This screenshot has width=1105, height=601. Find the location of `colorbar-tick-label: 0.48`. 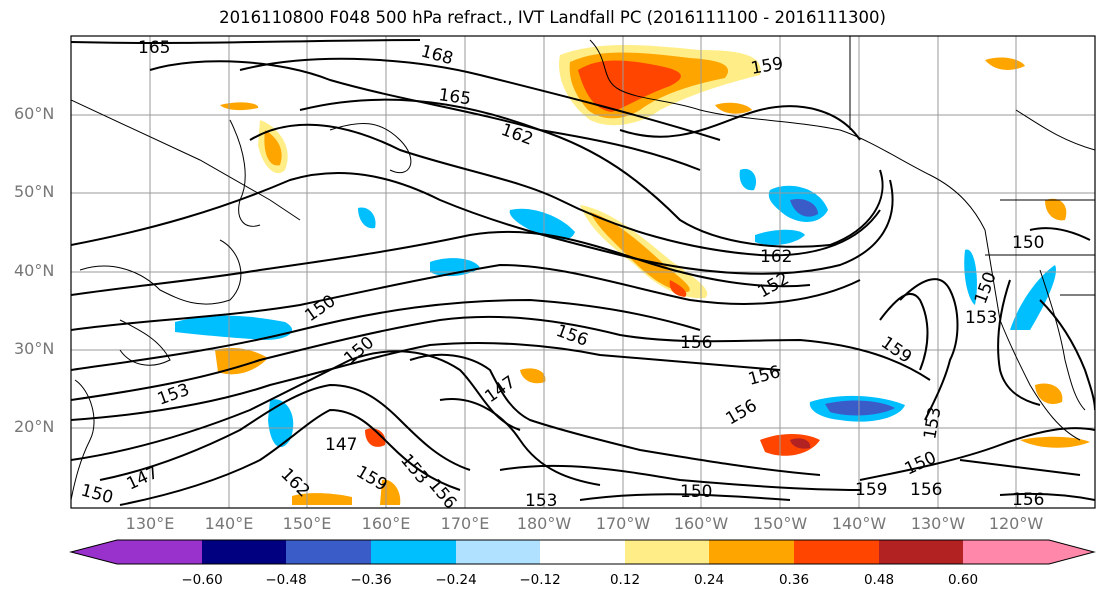

colorbar-tick-label: 0.48 is located at coordinates (879, 580).